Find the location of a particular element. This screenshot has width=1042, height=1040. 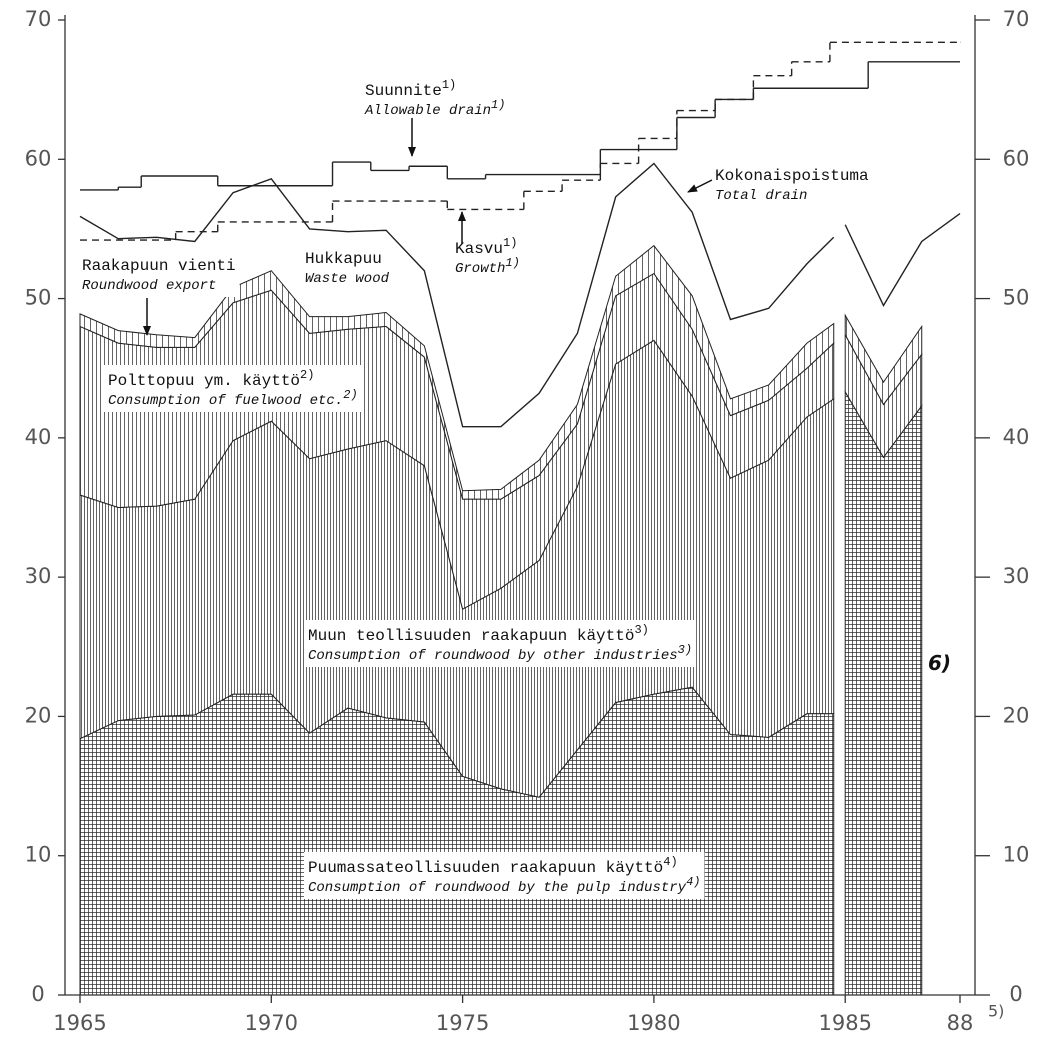

label-text-en: Waste wood is located at coordinates (347, 279).